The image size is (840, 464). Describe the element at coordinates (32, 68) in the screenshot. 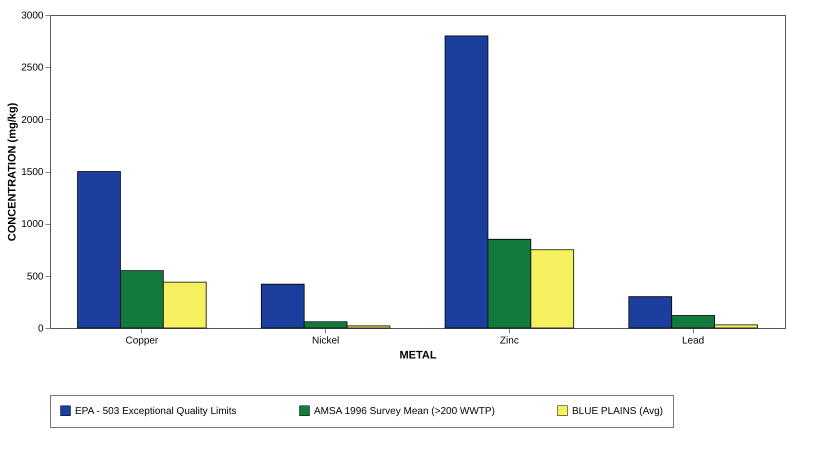

I see `y-tick-label: 2500` at that location.